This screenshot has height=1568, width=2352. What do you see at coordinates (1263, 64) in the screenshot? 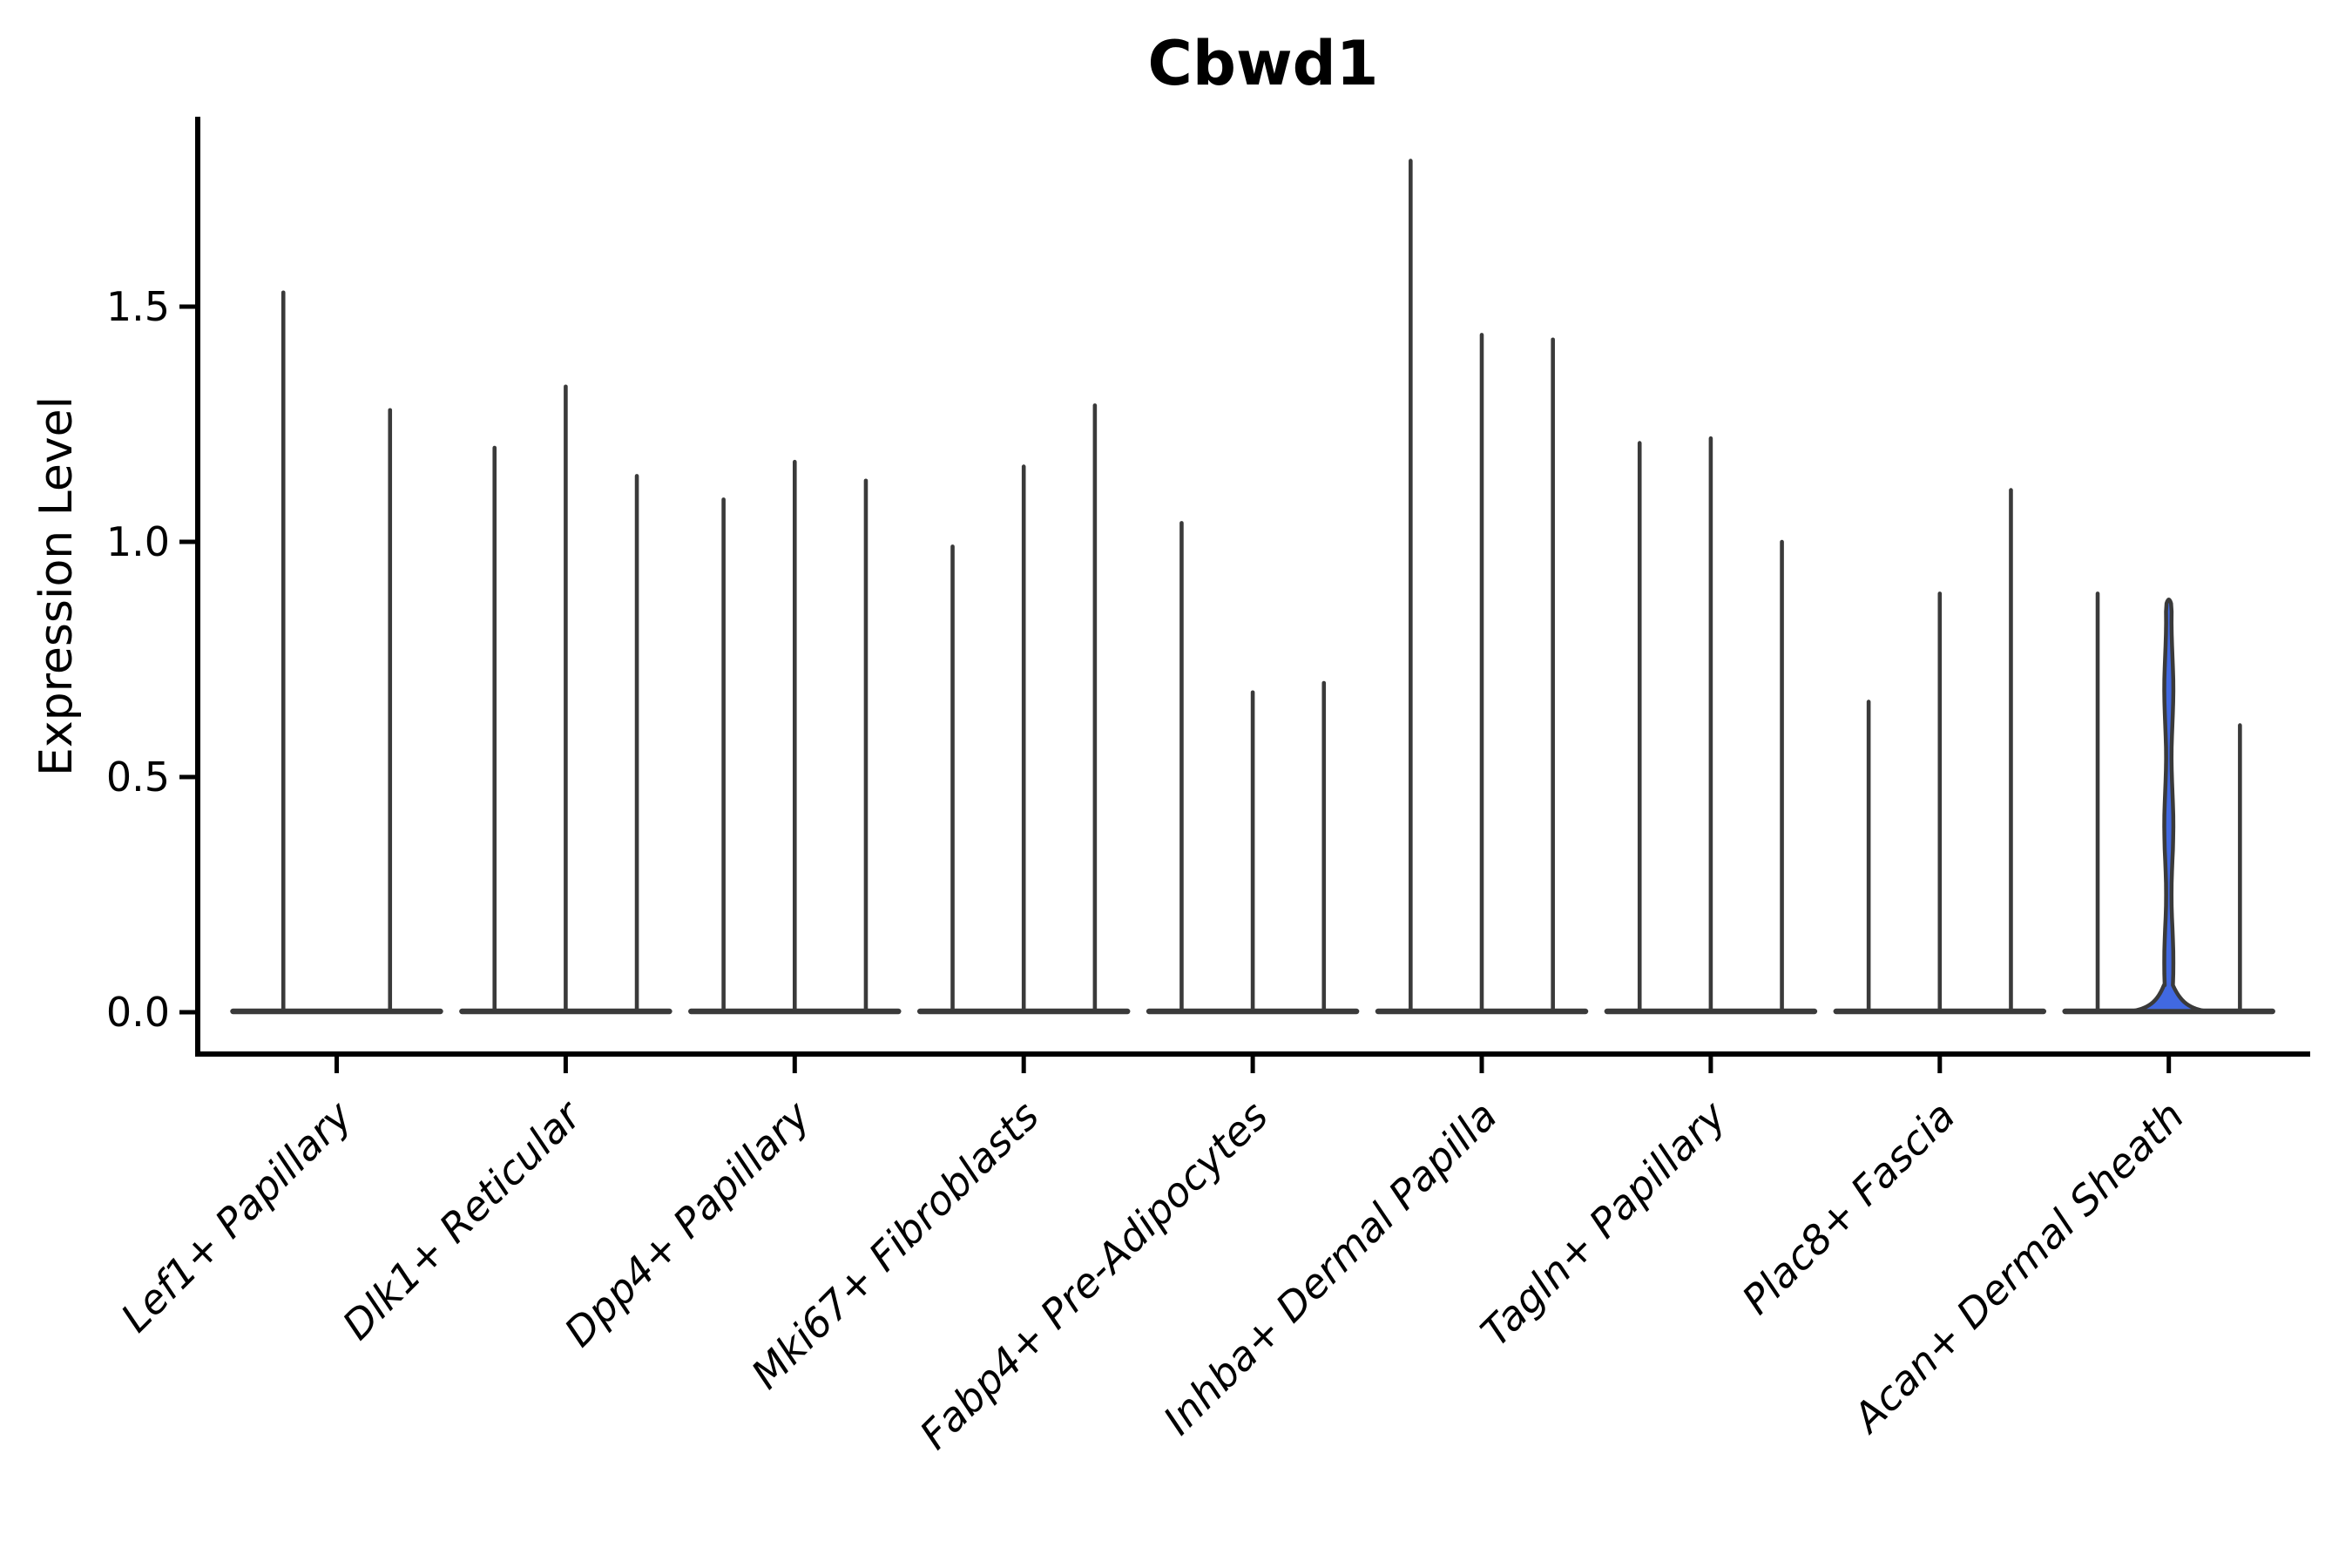
I see `chart-title: Cbwd1` at bounding box center [1263, 64].